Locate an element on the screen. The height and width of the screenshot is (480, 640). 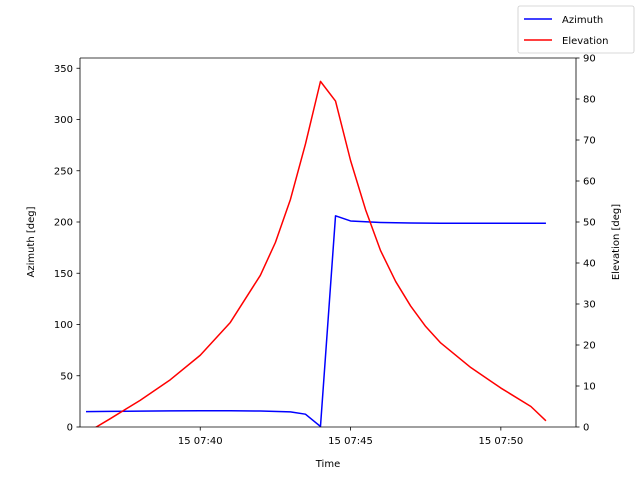
y-left-tick-label: 0 is located at coordinates (70, 428).